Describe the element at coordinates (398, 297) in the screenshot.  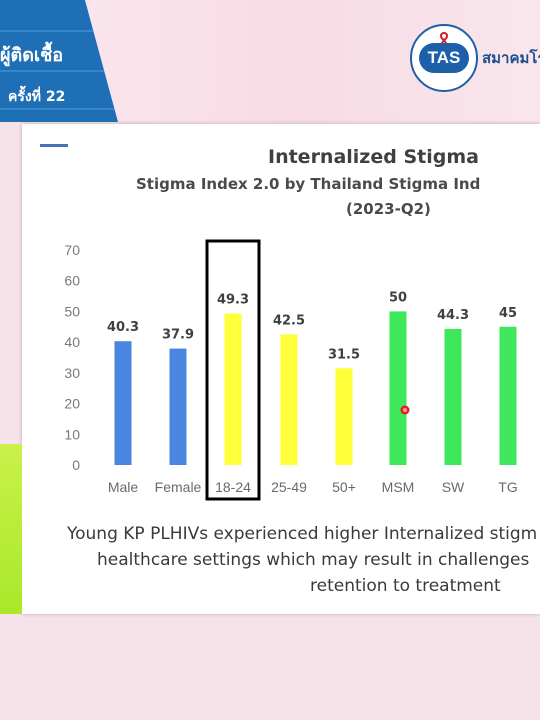
I see `data-label: 50` at that location.